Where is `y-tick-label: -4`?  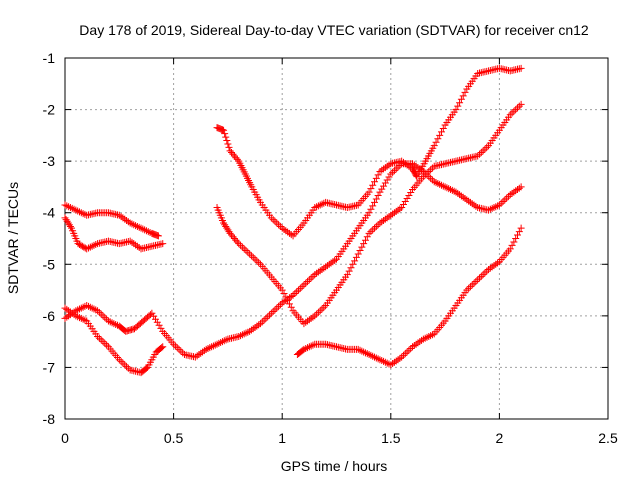 y-tick-label: -4 is located at coordinates (49, 213).